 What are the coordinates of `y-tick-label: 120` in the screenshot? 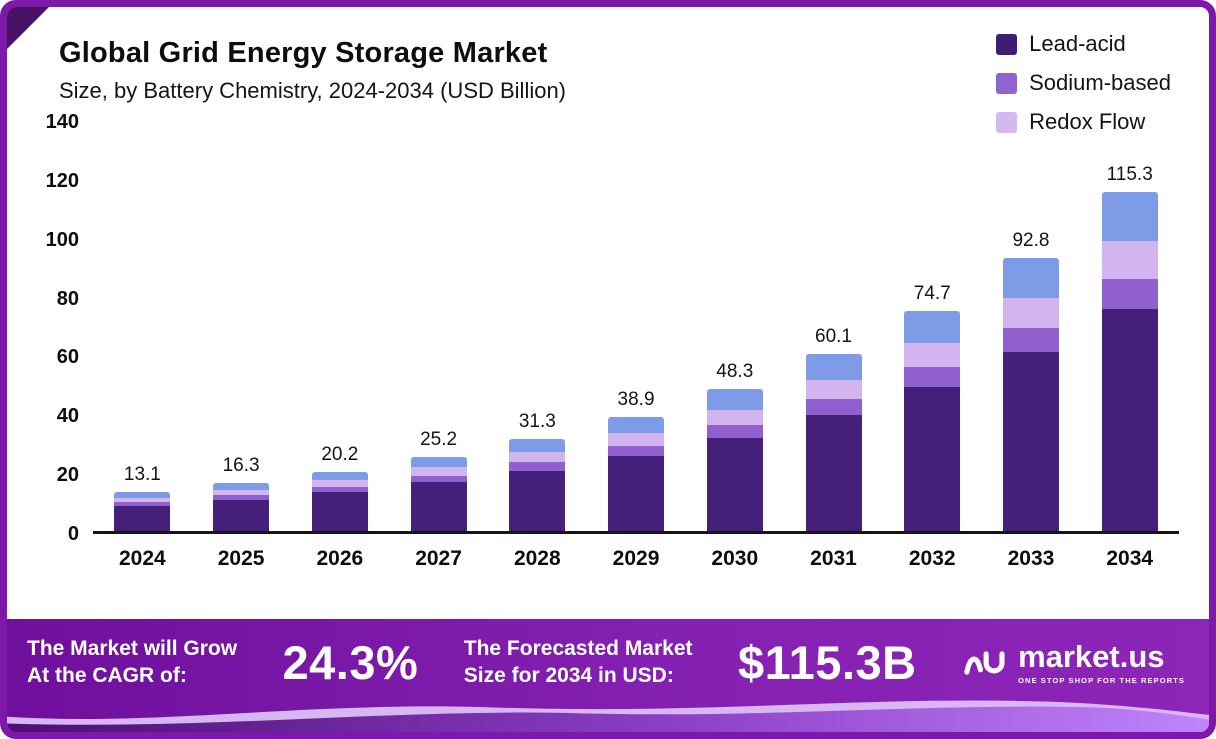 It's located at (62, 180).